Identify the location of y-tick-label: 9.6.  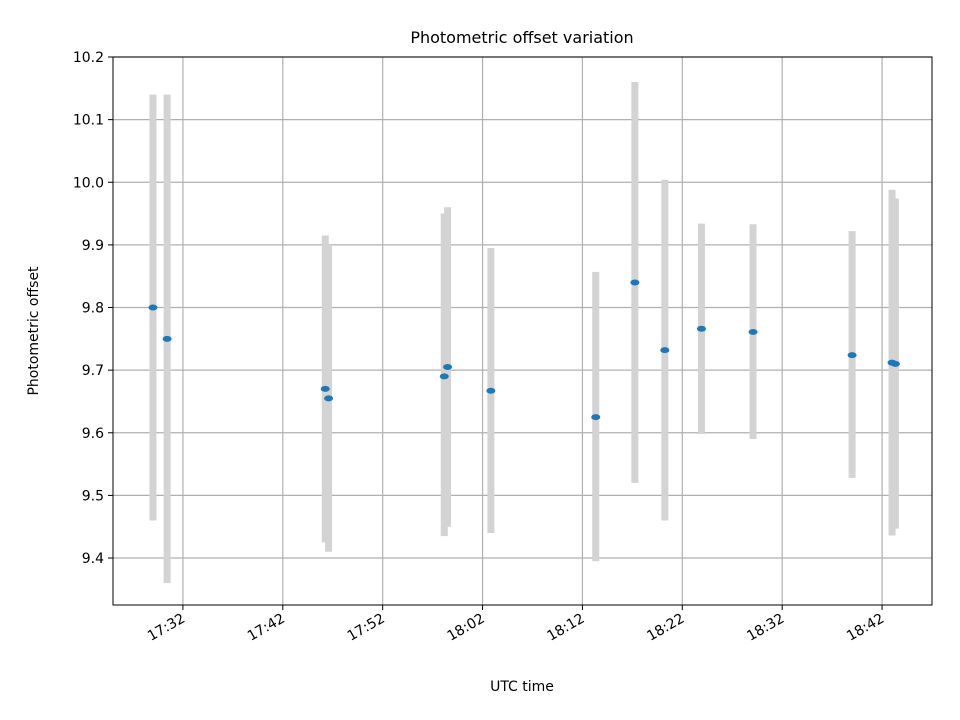
(93, 434).